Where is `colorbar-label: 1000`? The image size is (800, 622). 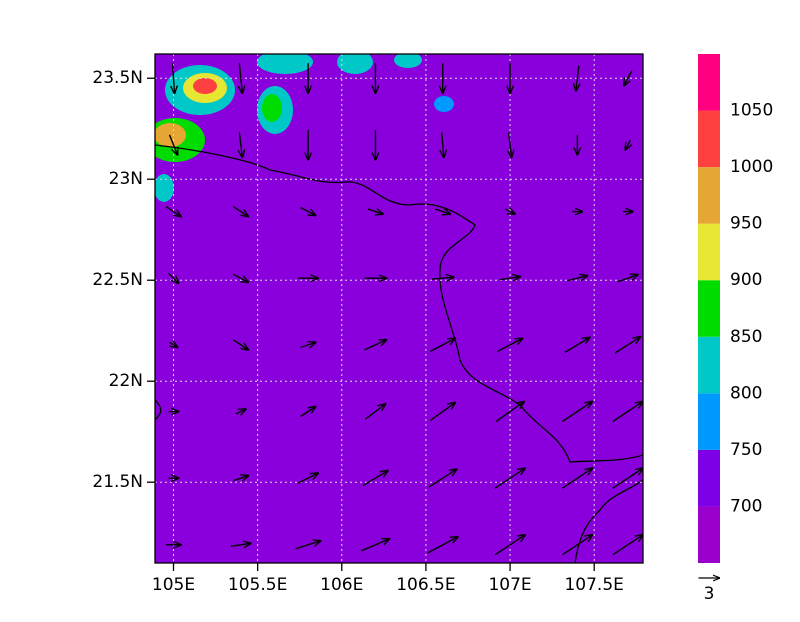
colorbar-label: 1000 is located at coordinates (751, 167).